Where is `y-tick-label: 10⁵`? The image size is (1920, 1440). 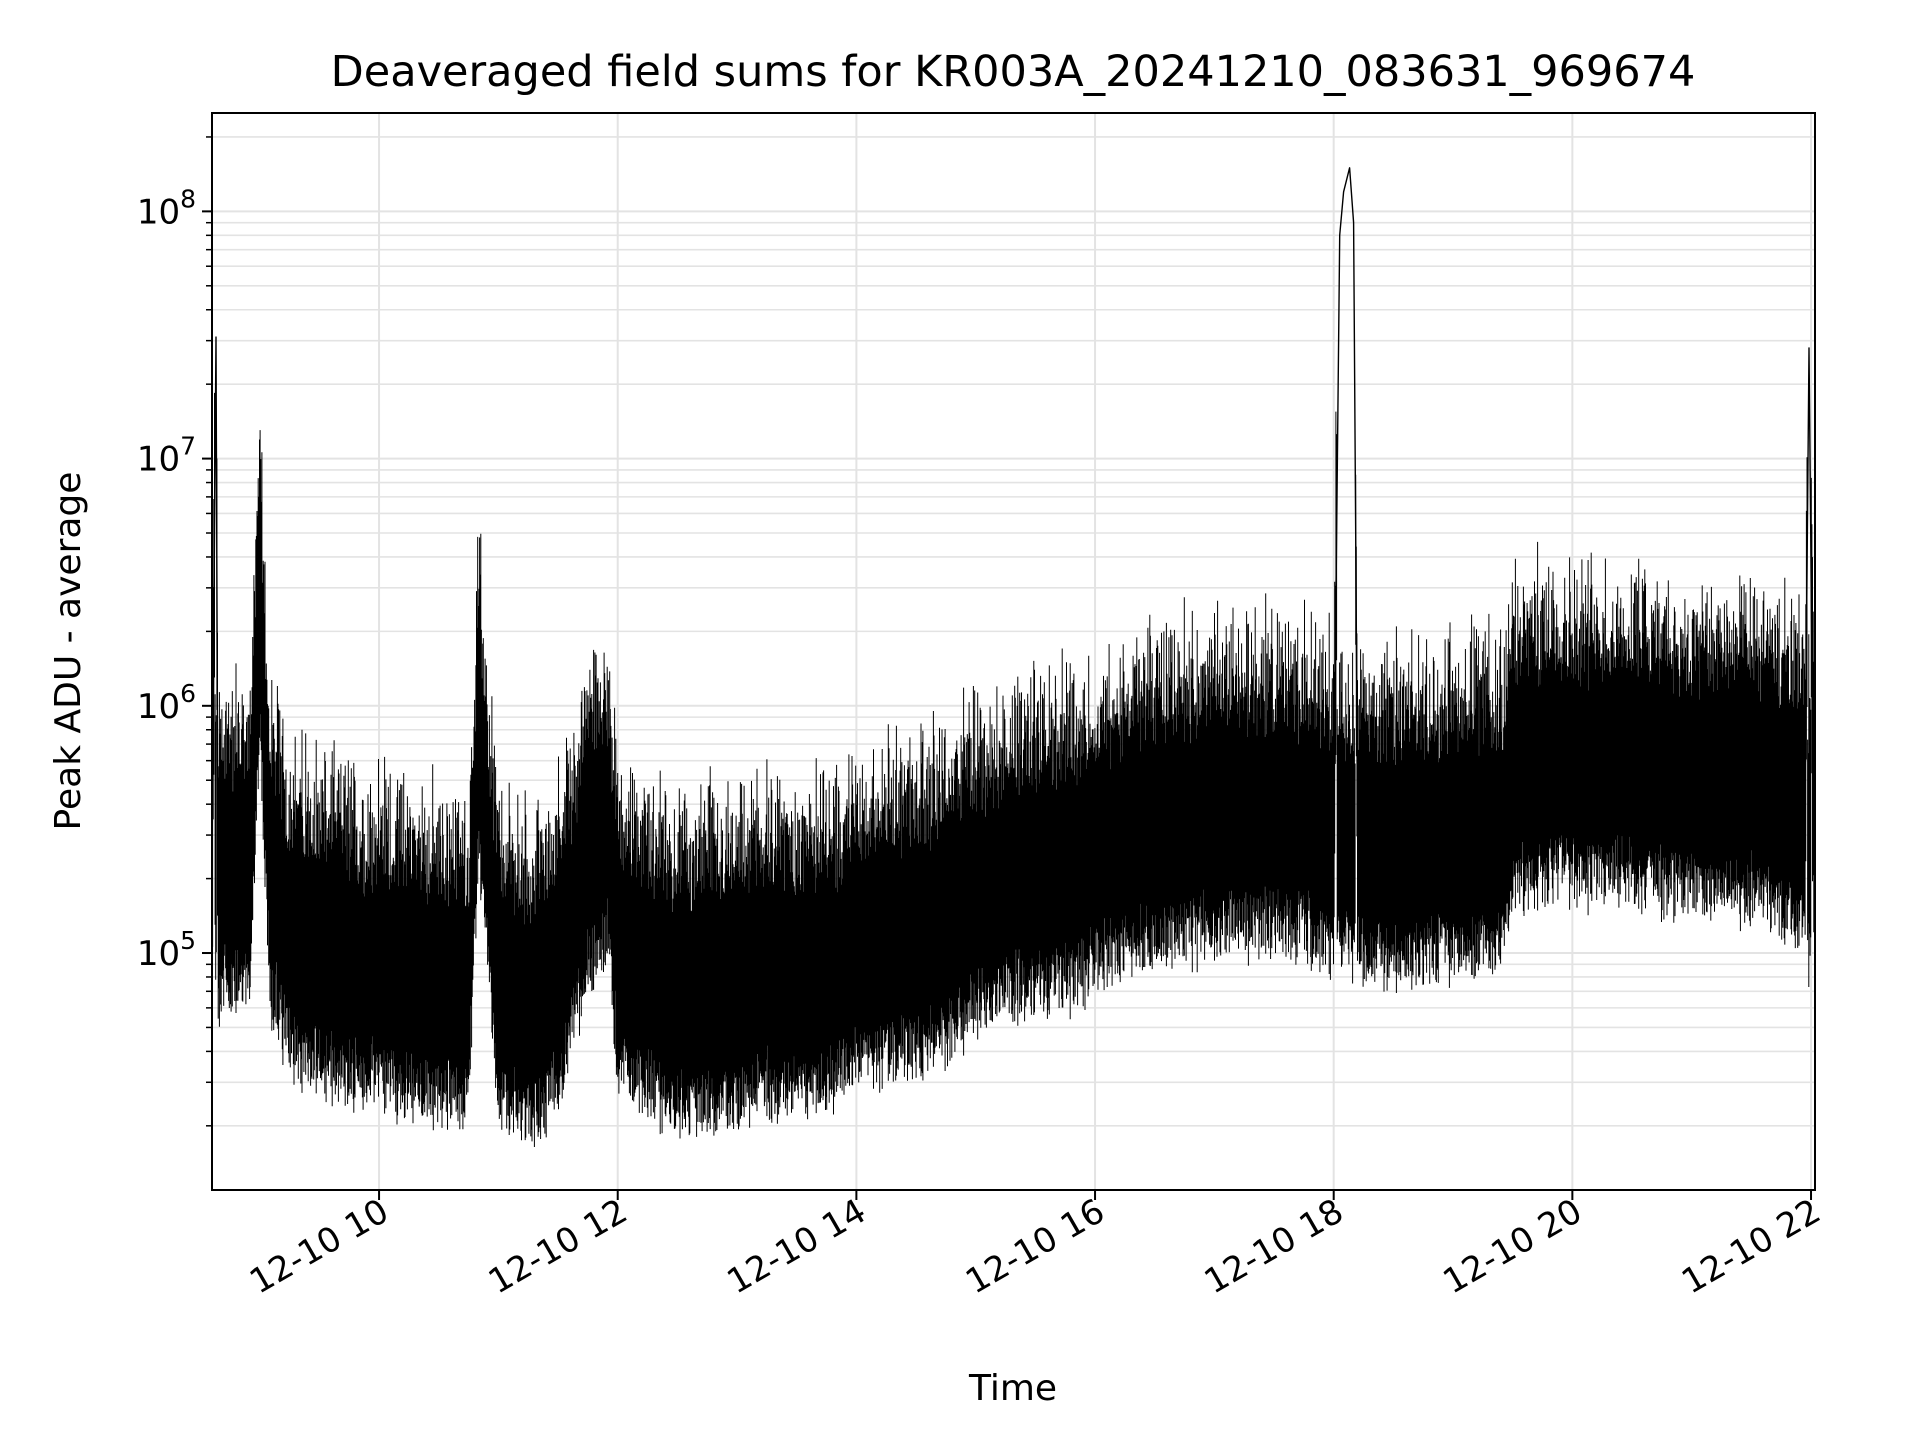
y-tick-label: 10⁵ is located at coordinates (166, 950).